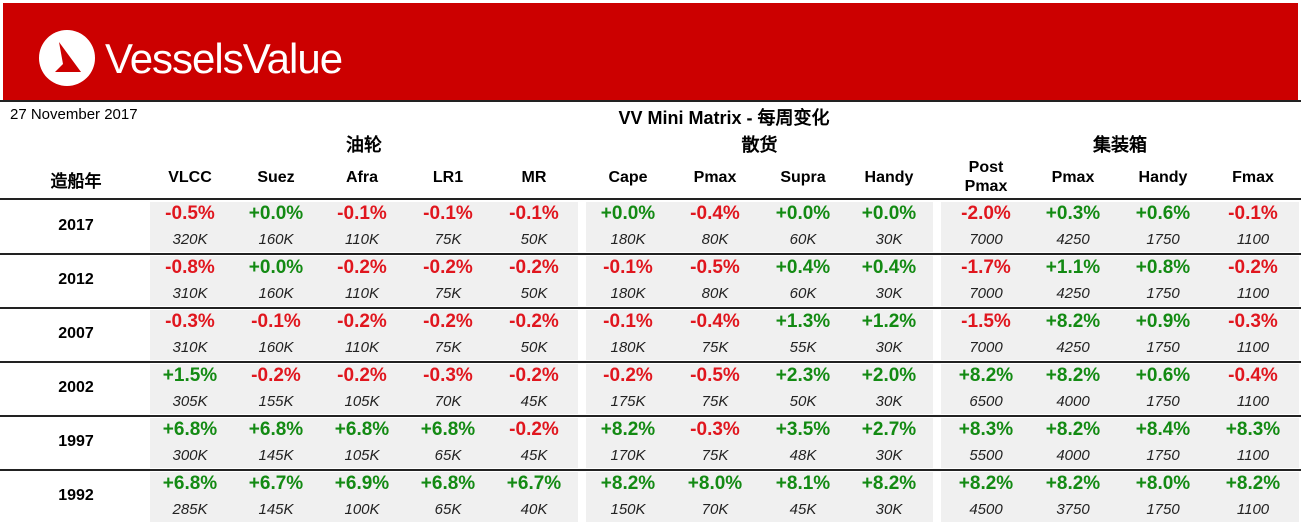 This screenshot has width=1301, height=526. Describe the element at coordinates (986, 267) in the screenshot. I see `change: -1.7%` at that location.